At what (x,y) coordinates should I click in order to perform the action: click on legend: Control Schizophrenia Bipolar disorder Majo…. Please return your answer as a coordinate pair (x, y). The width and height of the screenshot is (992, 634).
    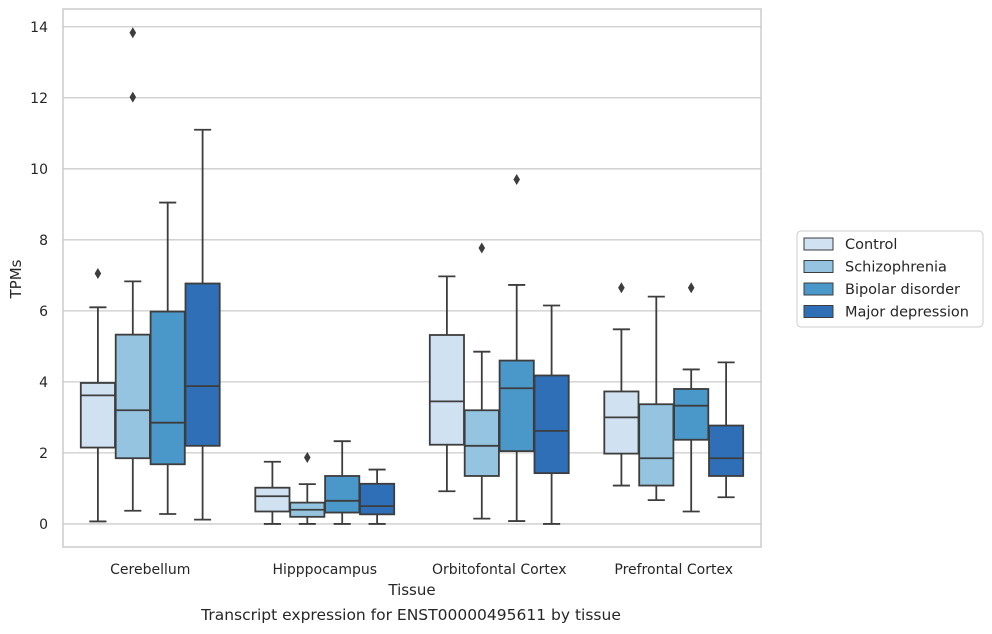
    Looking at the image, I should click on (890, 279).